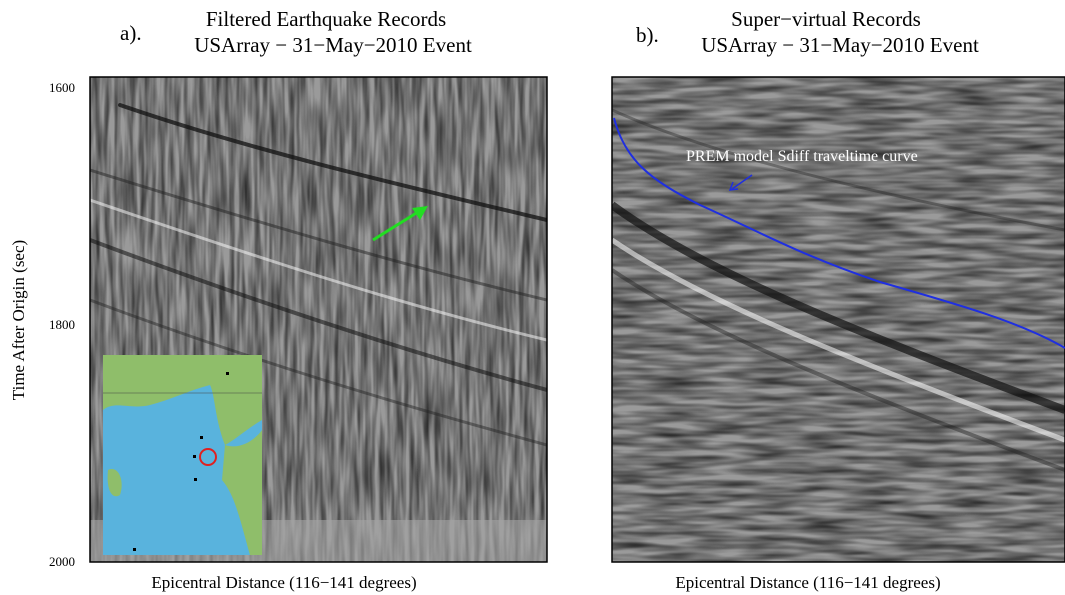  I want to click on y-axis-label: Time After Origin (sec), so click(18, 320).